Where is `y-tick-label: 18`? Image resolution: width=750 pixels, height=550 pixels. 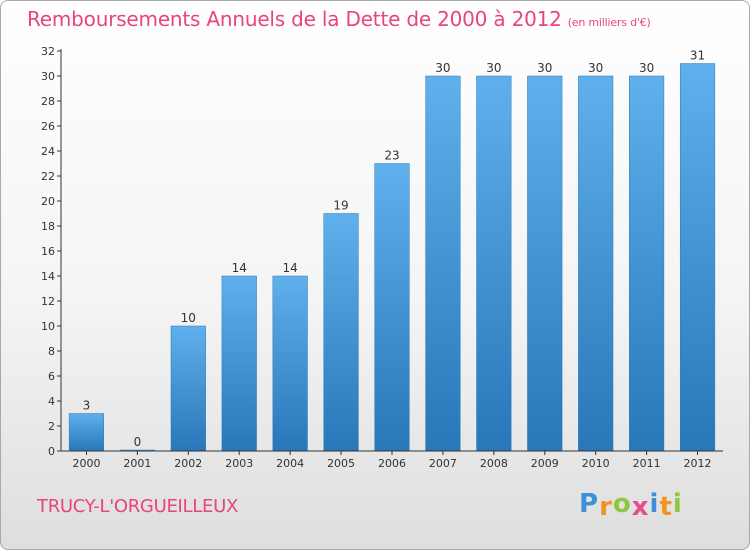
y-tick-label: 18 is located at coordinates (48, 226).